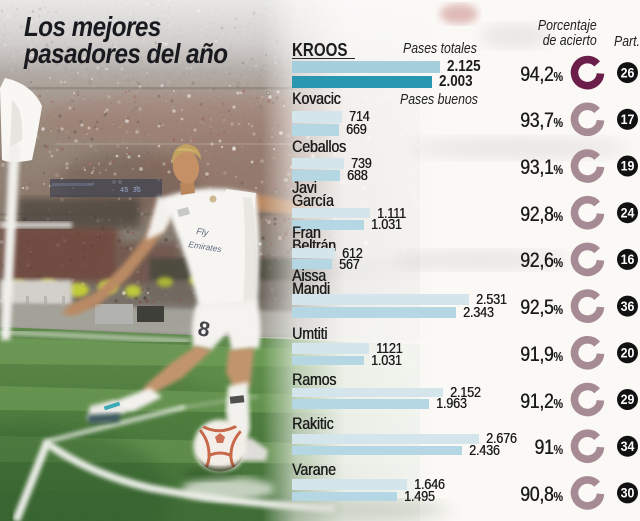  Describe the element at coordinates (628, 73) in the screenshot. I see `svg-text: 26` at that location.